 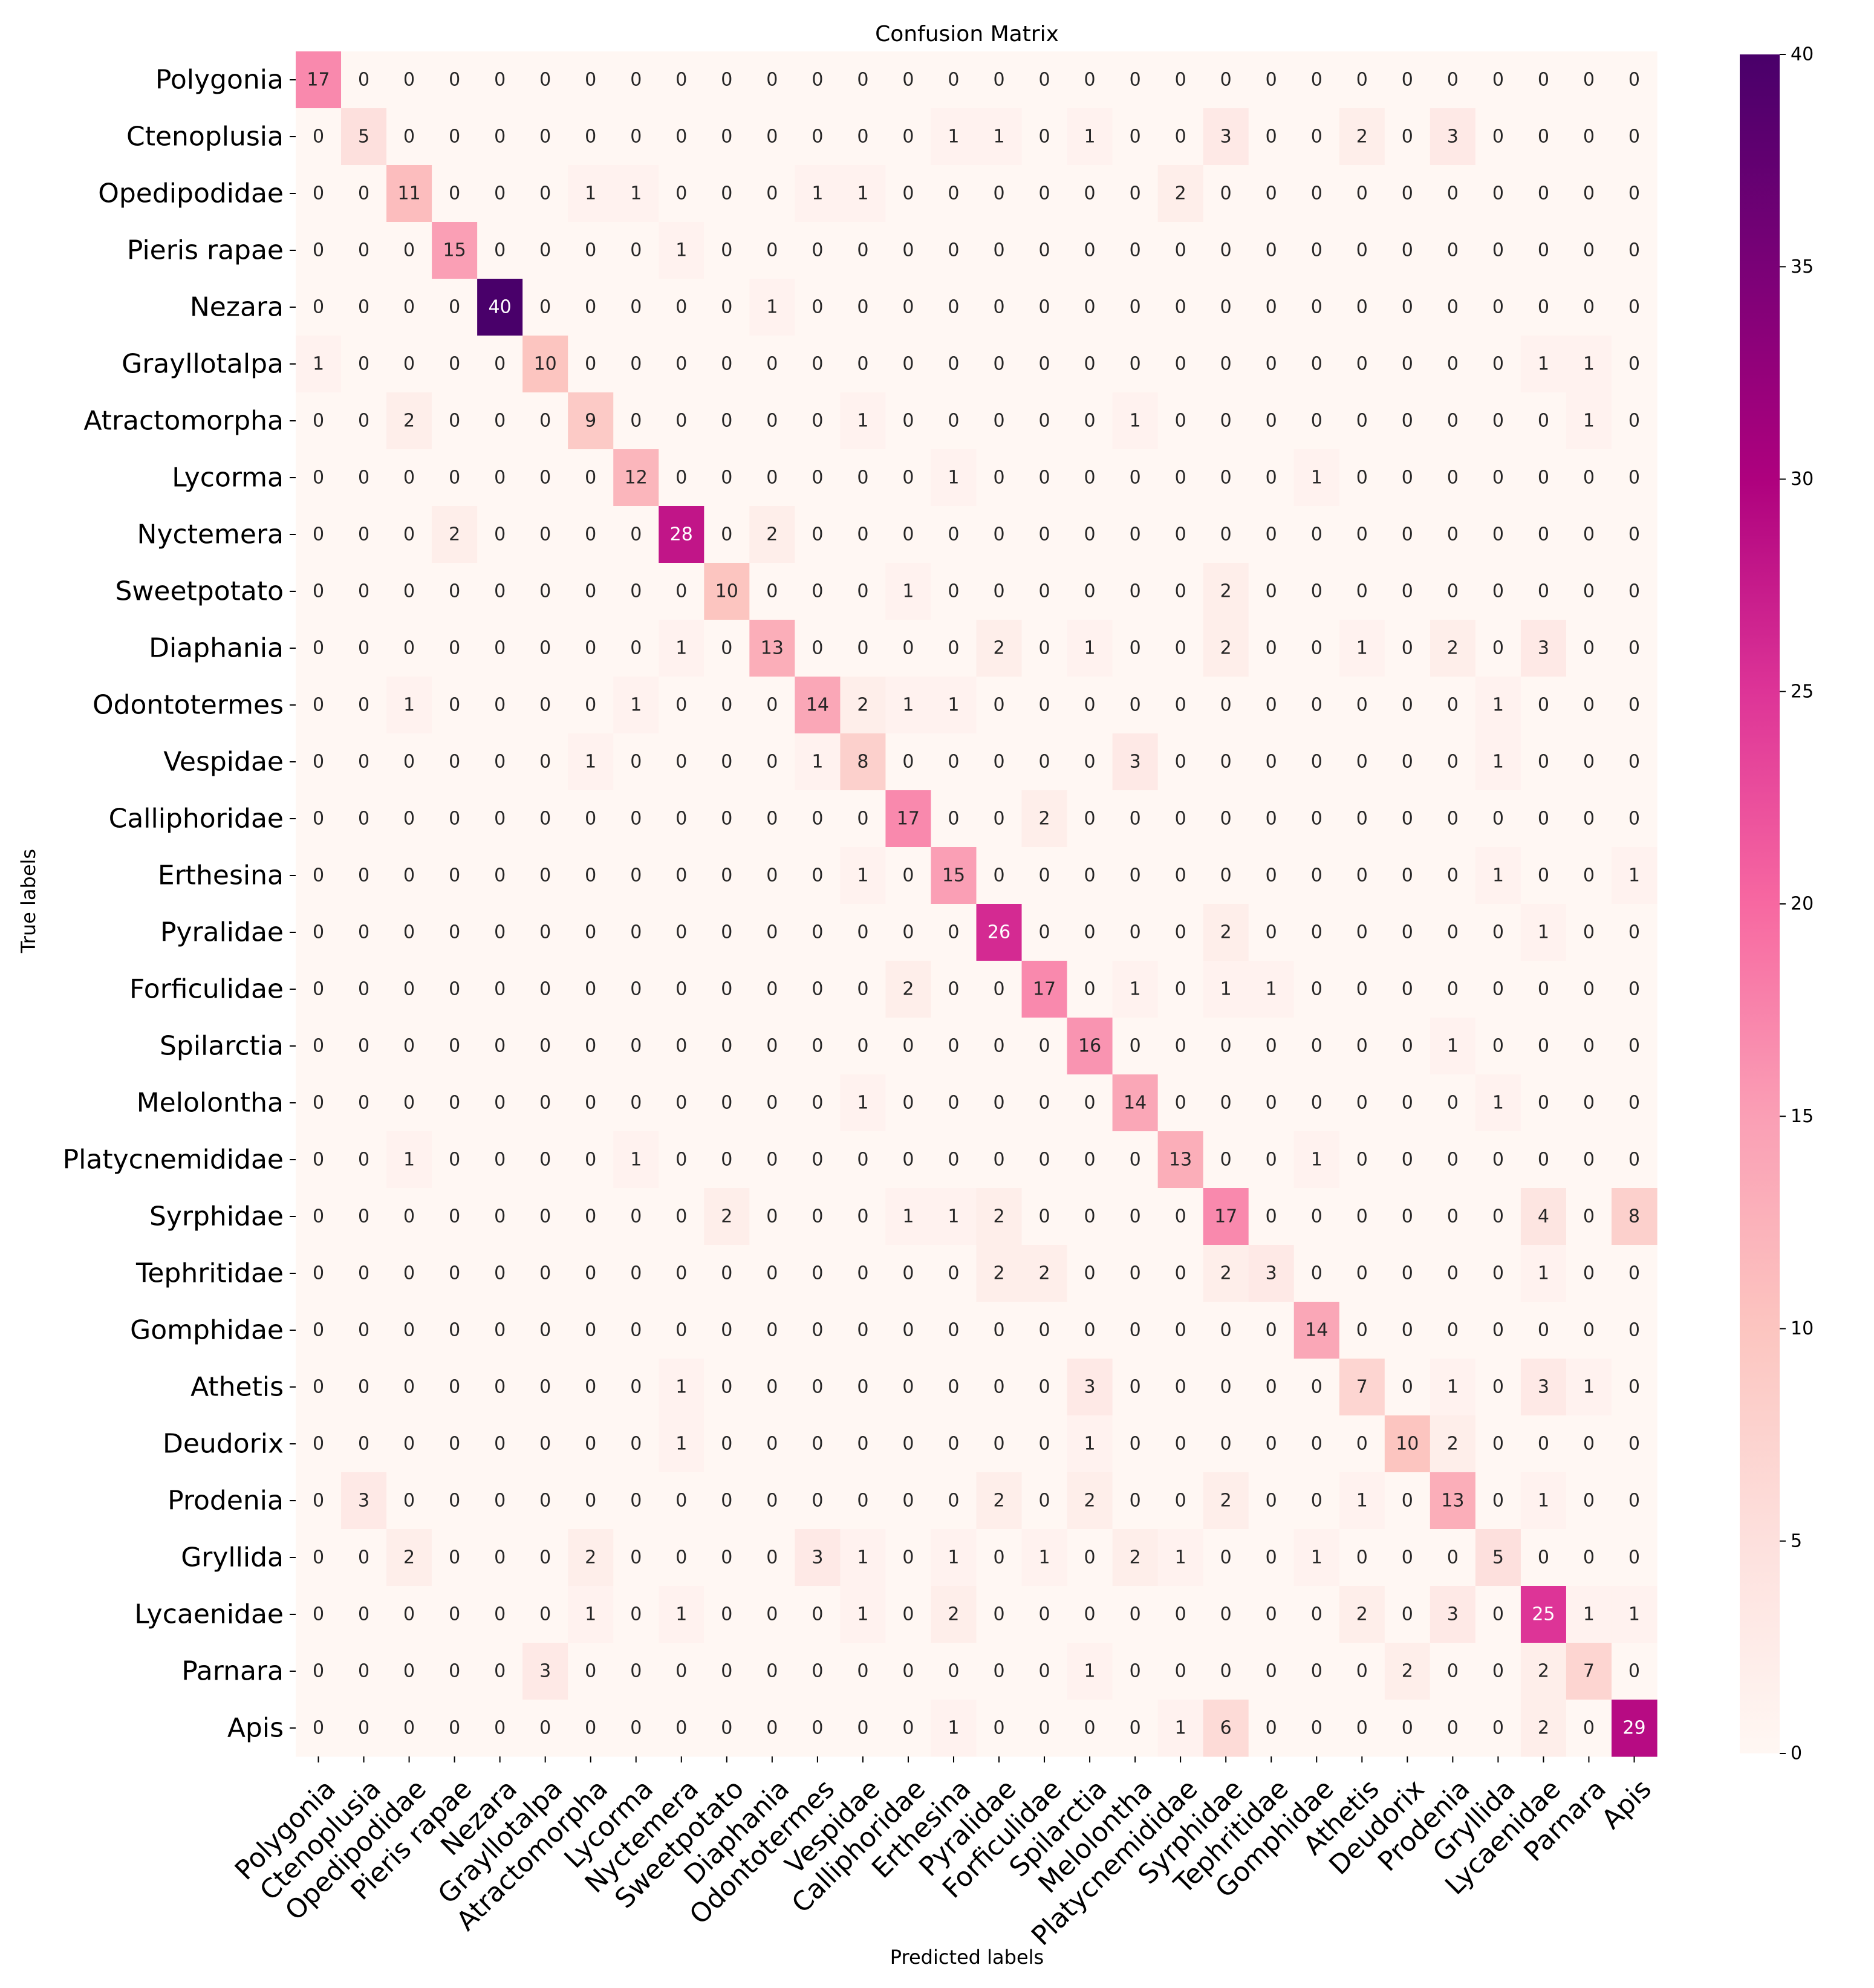 What do you see at coordinates (188, 705) in the screenshot?
I see `y-tick-label: Odontotermes` at bounding box center [188, 705].